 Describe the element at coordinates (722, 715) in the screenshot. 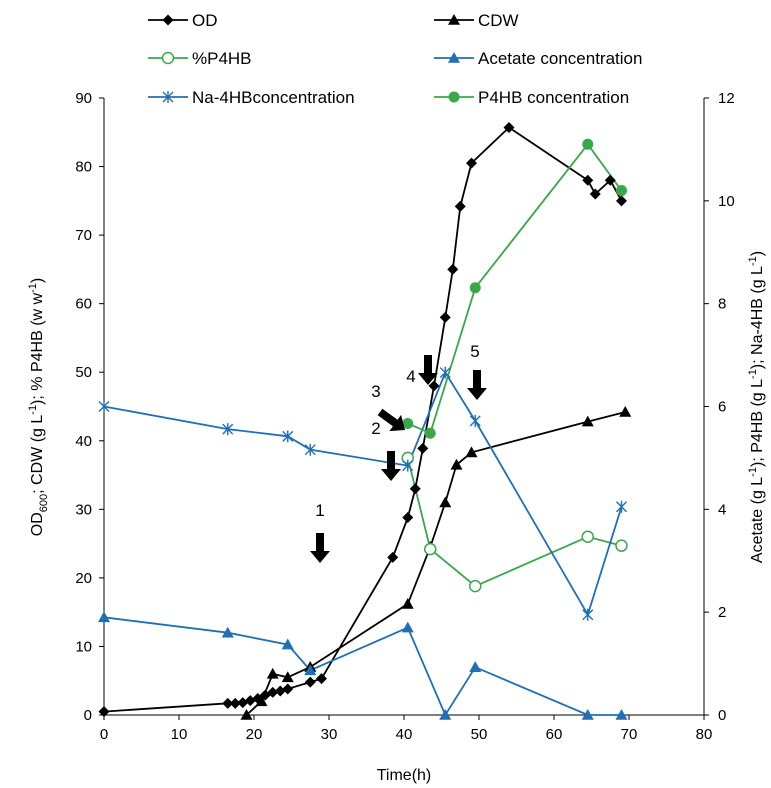

I see `right-y-tick-label: 0` at that location.